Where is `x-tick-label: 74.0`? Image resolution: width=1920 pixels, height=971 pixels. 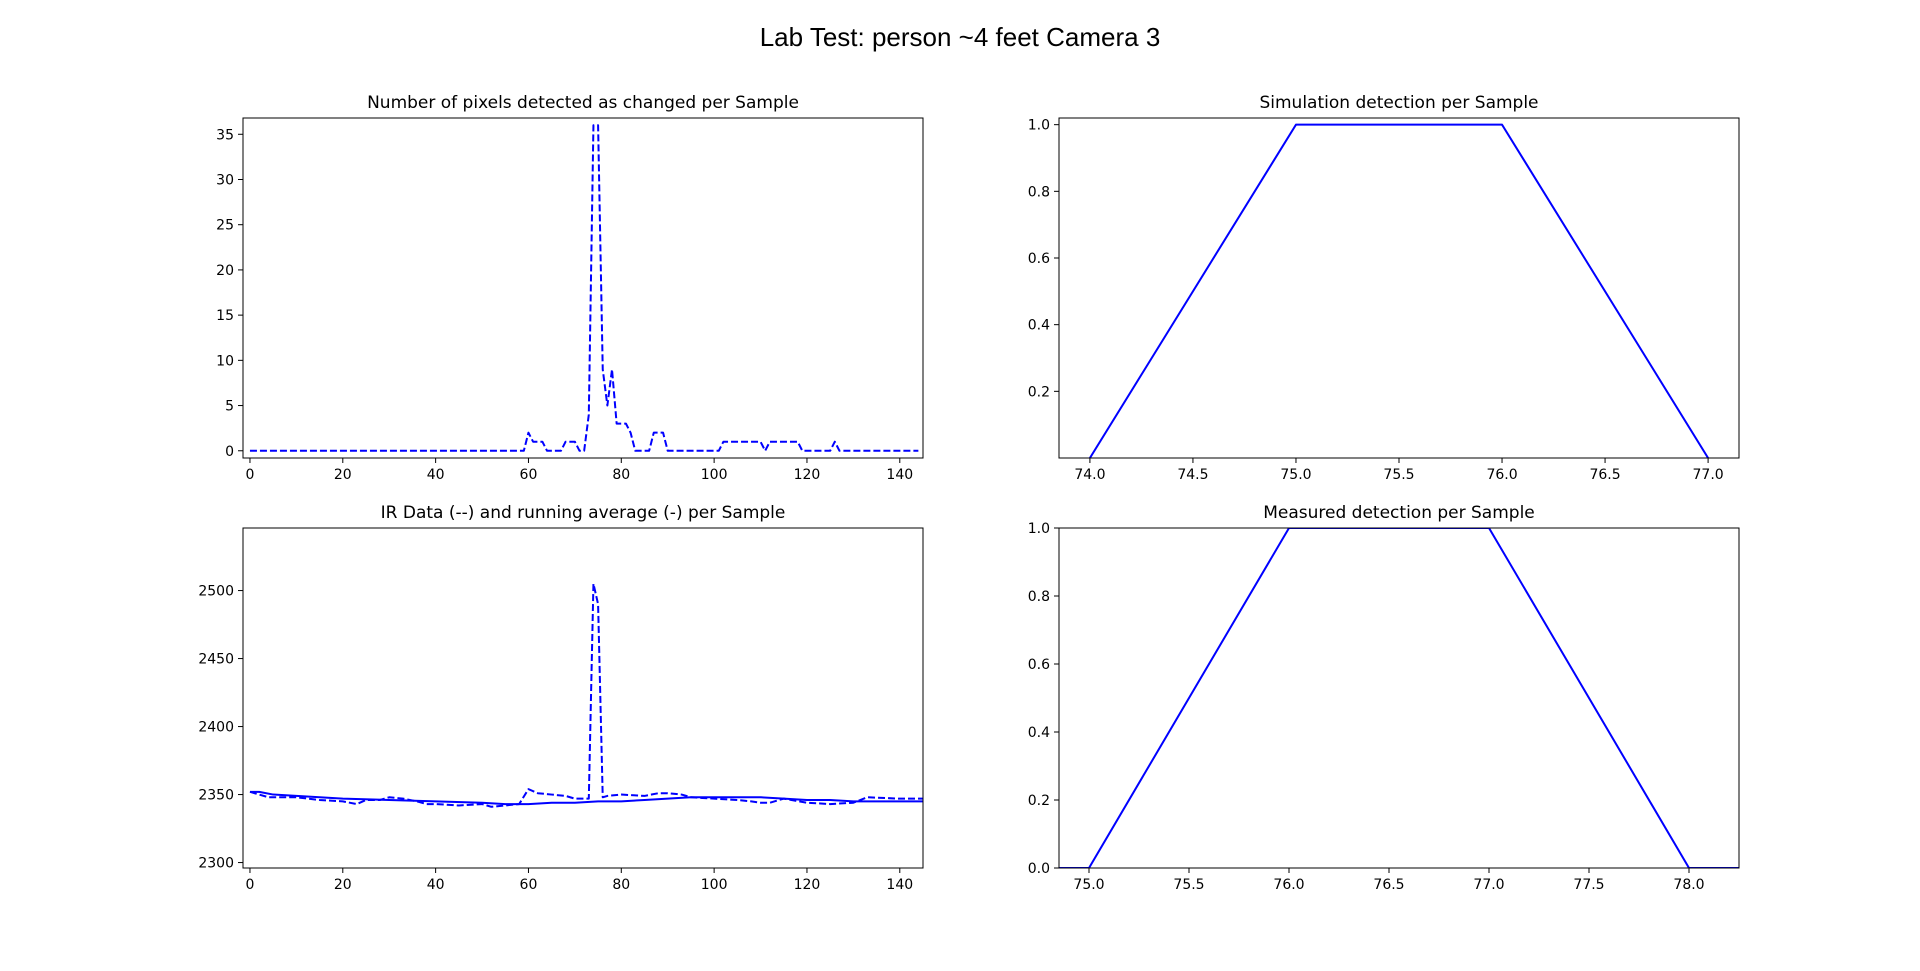
x-tick-label: 74.0 is located at coordinates (1089, 475).